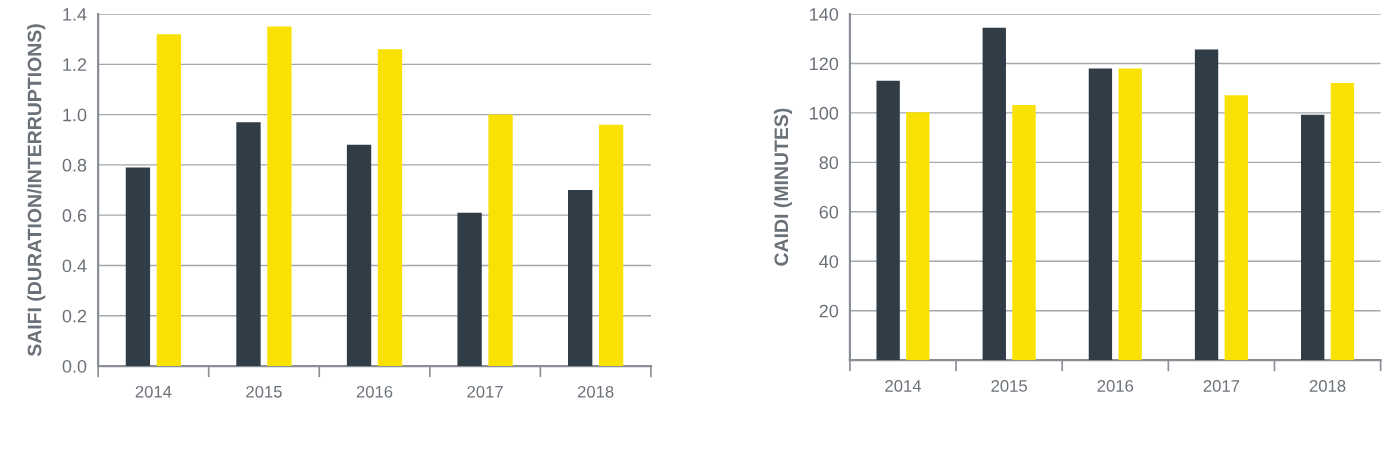 The width and height of the screenshot is (1382, 453). What do you see at coordinates (74, 165) in the screenshot?
I see `y-tick-label: 0.8` at bounding box center [74, 165].